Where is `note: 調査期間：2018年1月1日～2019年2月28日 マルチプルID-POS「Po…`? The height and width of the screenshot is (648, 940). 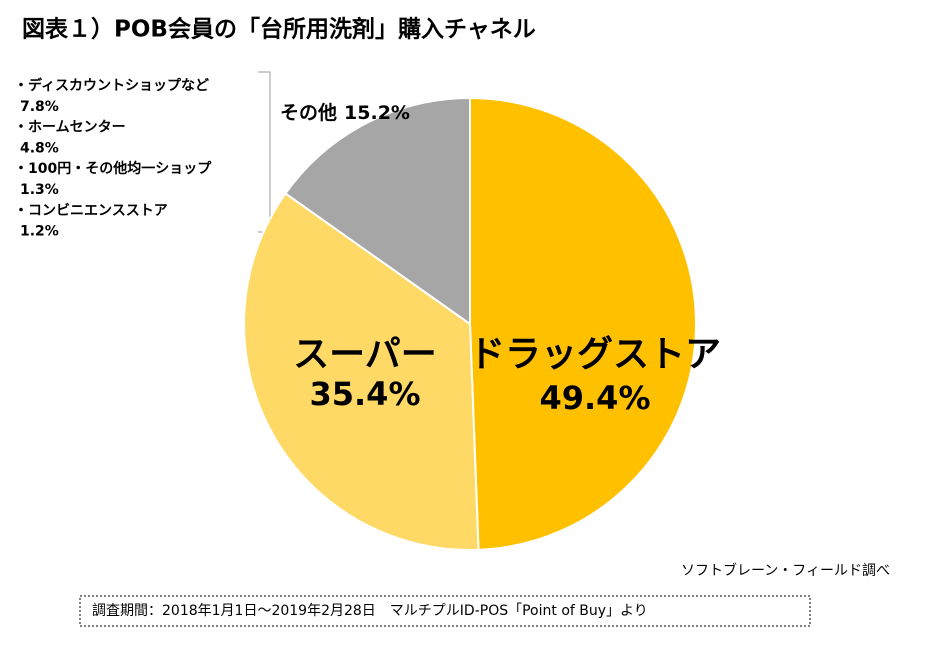
note: 調査期間：2018年1月1日～2019年2月28日 マルチプルID-POS「Po… is located at coordinates (370, 611).